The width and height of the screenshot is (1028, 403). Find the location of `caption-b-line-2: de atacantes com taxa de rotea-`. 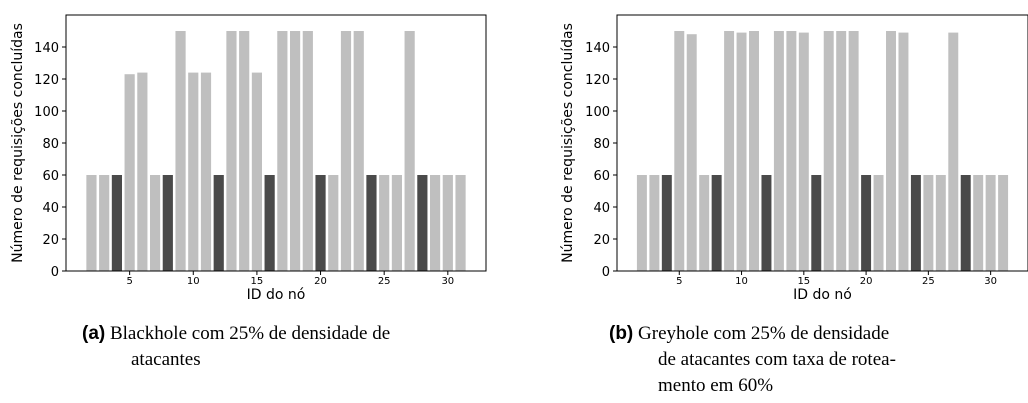

caption-b-line-2: de atacantes com taxa de rotea- is located at coordinates (777, 359).